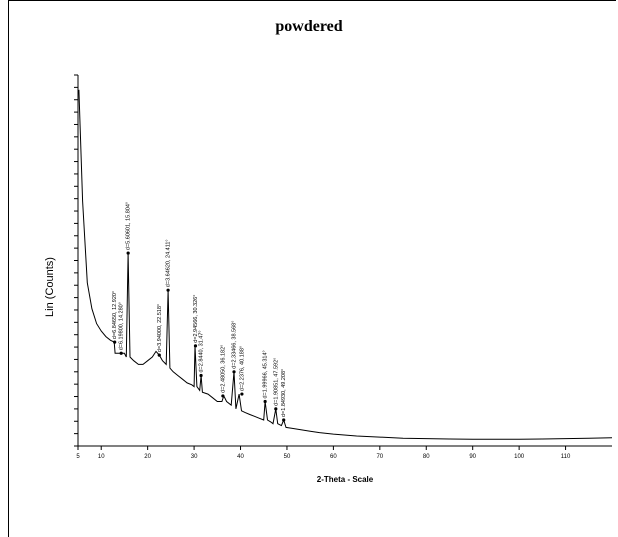  Describe the element at coordinates (287, 457) in the screenshot. I see `x-tick-label: 50` at that location.